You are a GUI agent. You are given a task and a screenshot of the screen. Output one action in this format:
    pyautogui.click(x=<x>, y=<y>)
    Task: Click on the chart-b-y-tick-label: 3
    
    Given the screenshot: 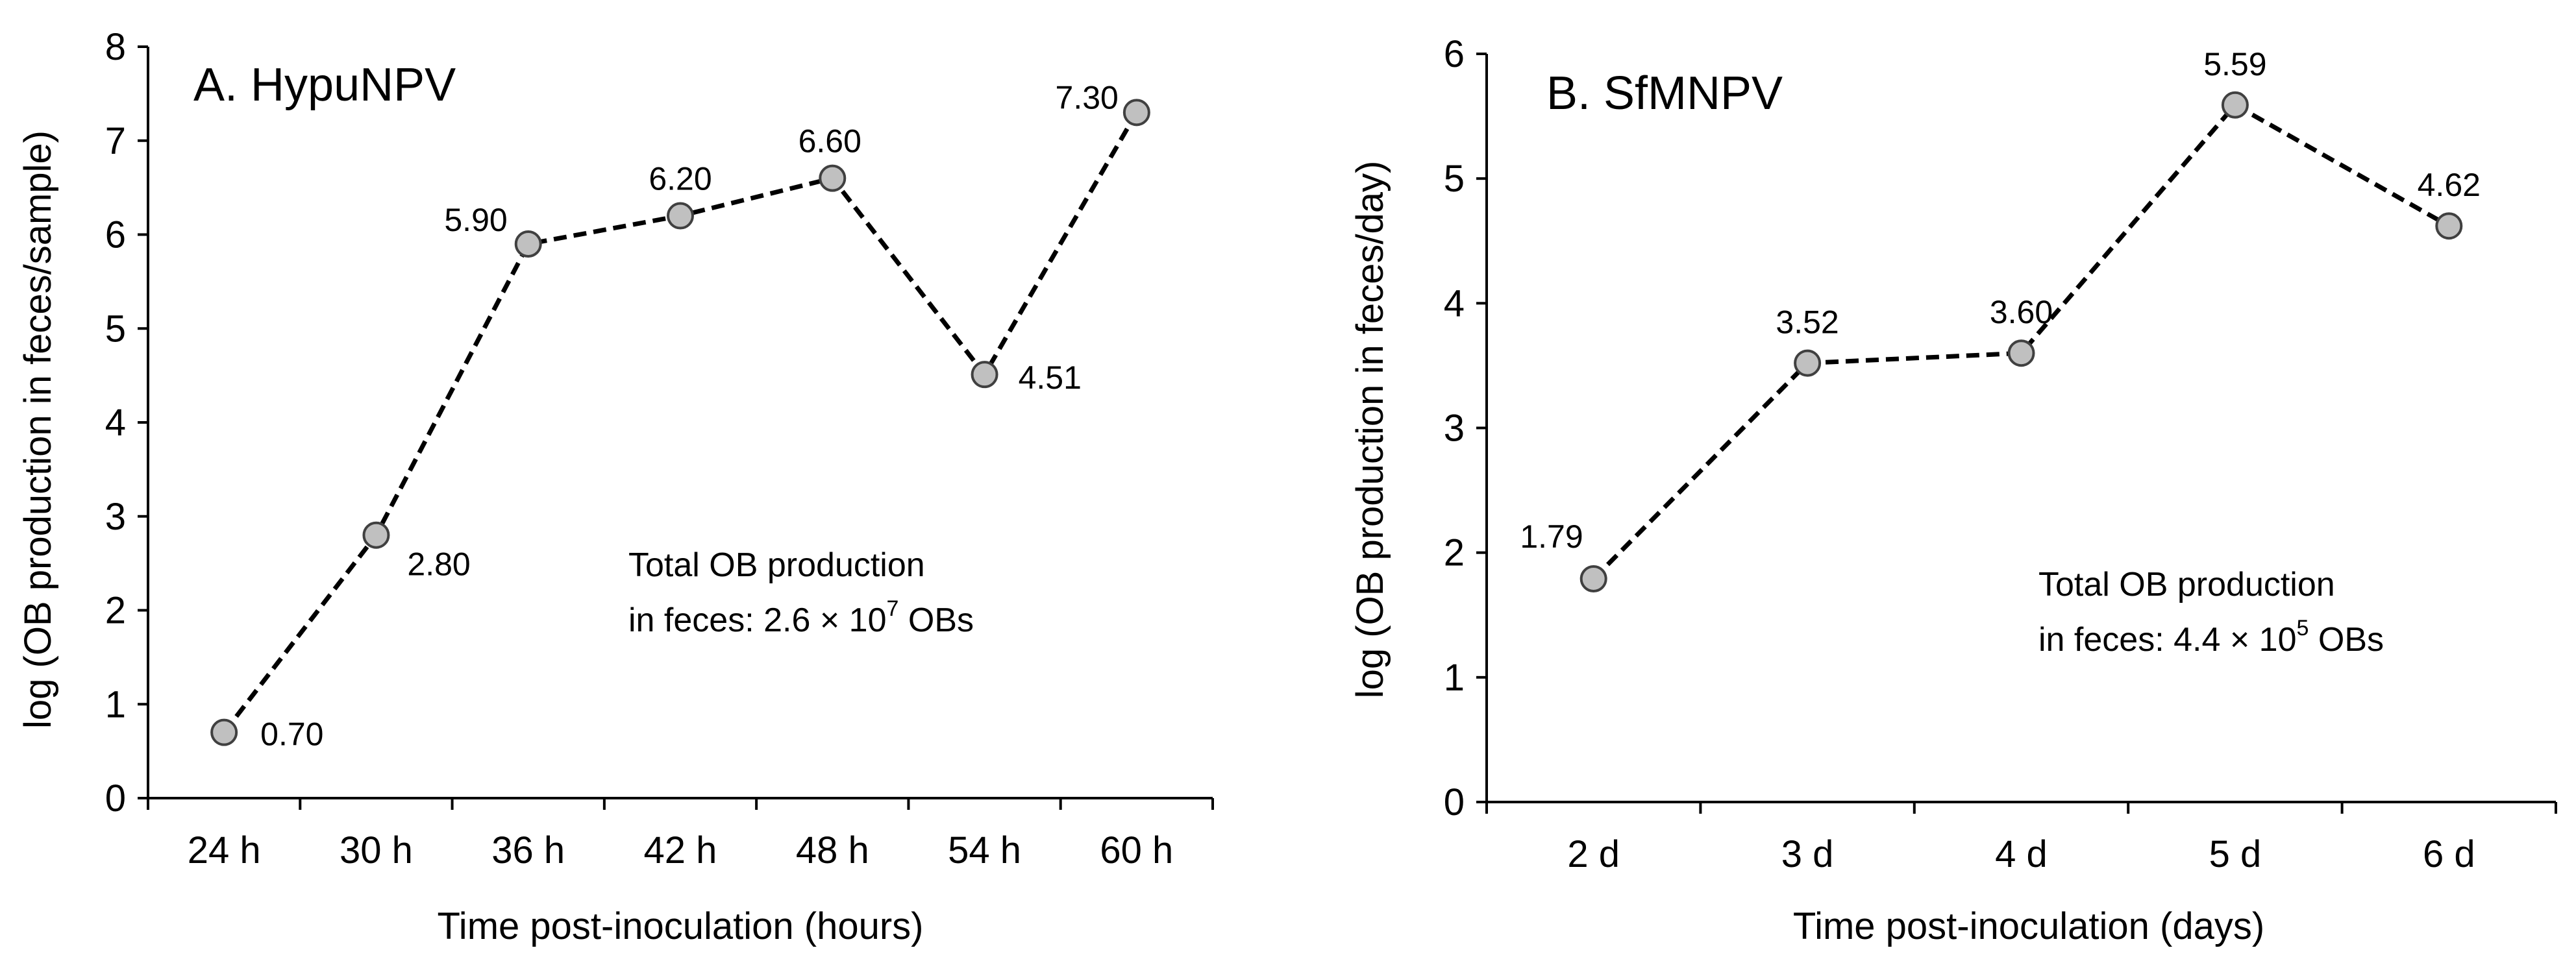 What is the action you would take?
    pyautogui.click(x=1454, y=429)
    